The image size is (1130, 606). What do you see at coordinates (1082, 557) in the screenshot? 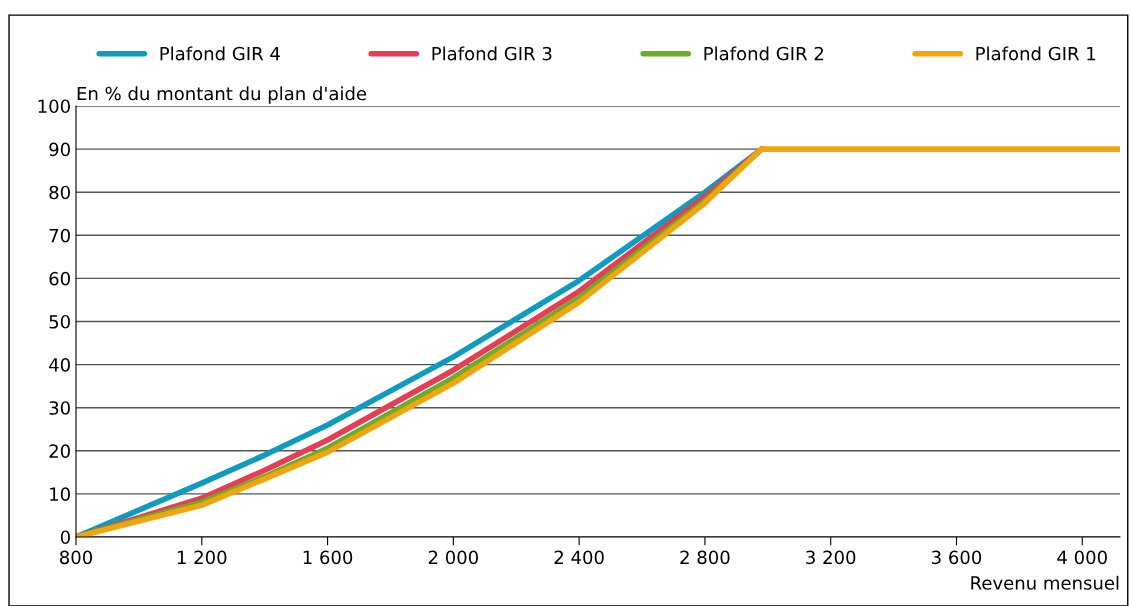
I see `x-tick-label: 4 000` at bounding box center [1082, 557].